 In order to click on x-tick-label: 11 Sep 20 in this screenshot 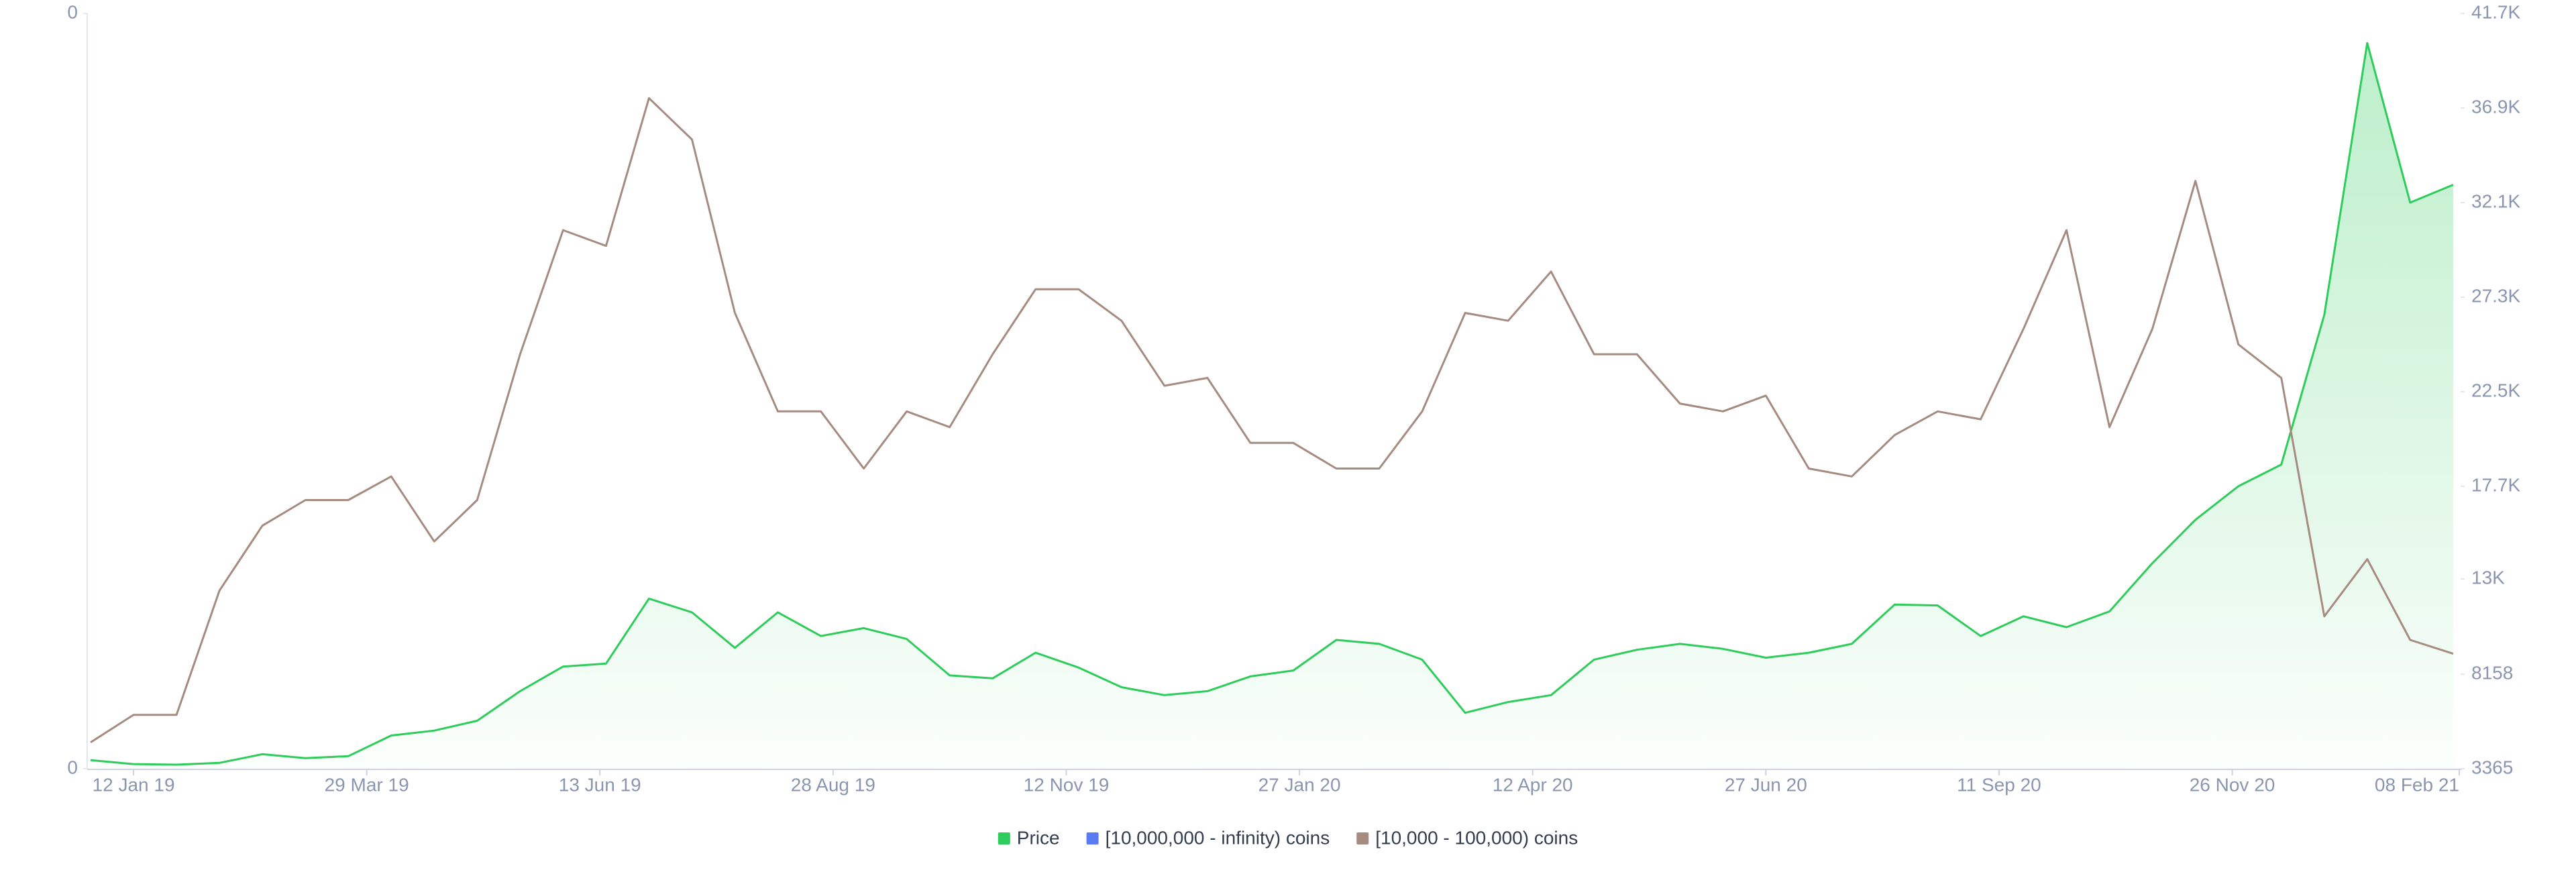, I will do `click(1999, 785)`.